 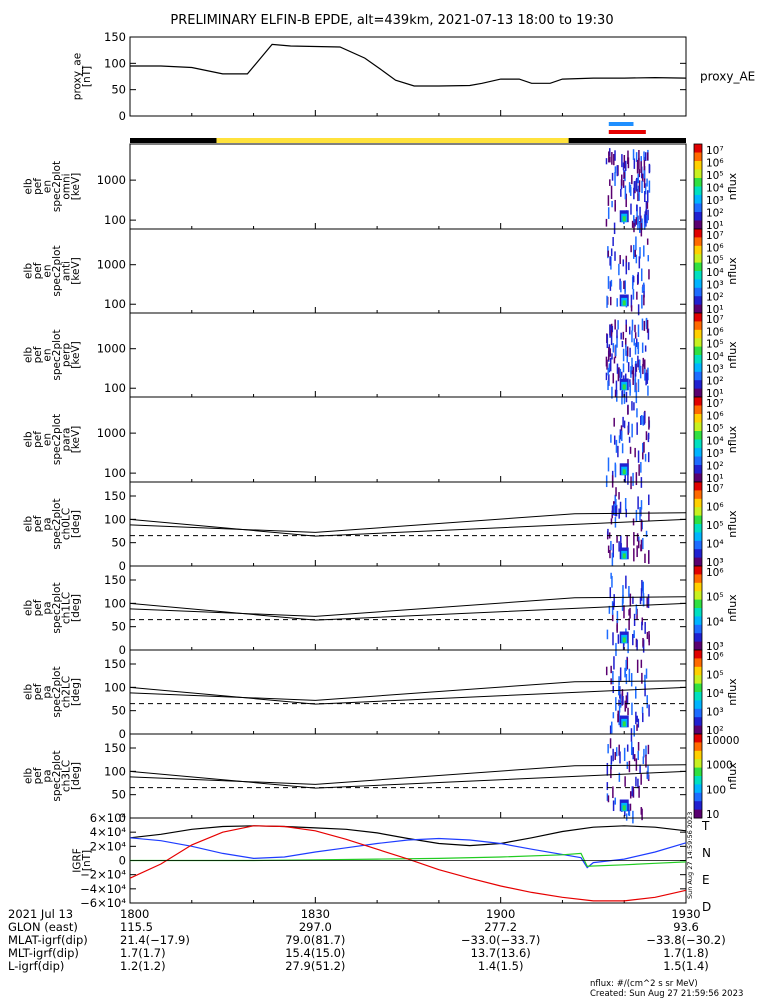 What do you see at coordinates (408, 608) in the screenshot?
I see `panel-frame` at bounding box center [408, 608].